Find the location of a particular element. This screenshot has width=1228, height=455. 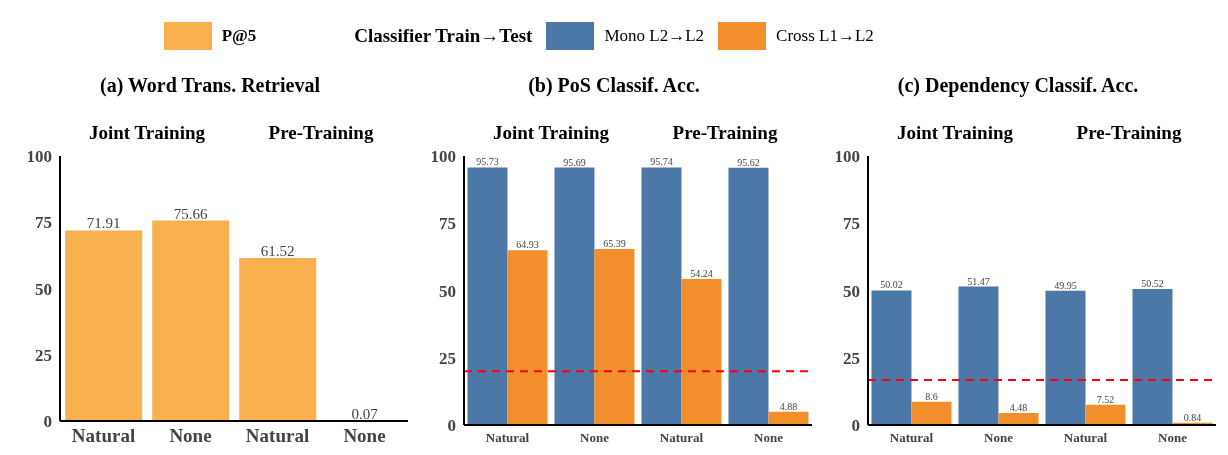

data-label: 75.66 is located at coordinates (191, 213).